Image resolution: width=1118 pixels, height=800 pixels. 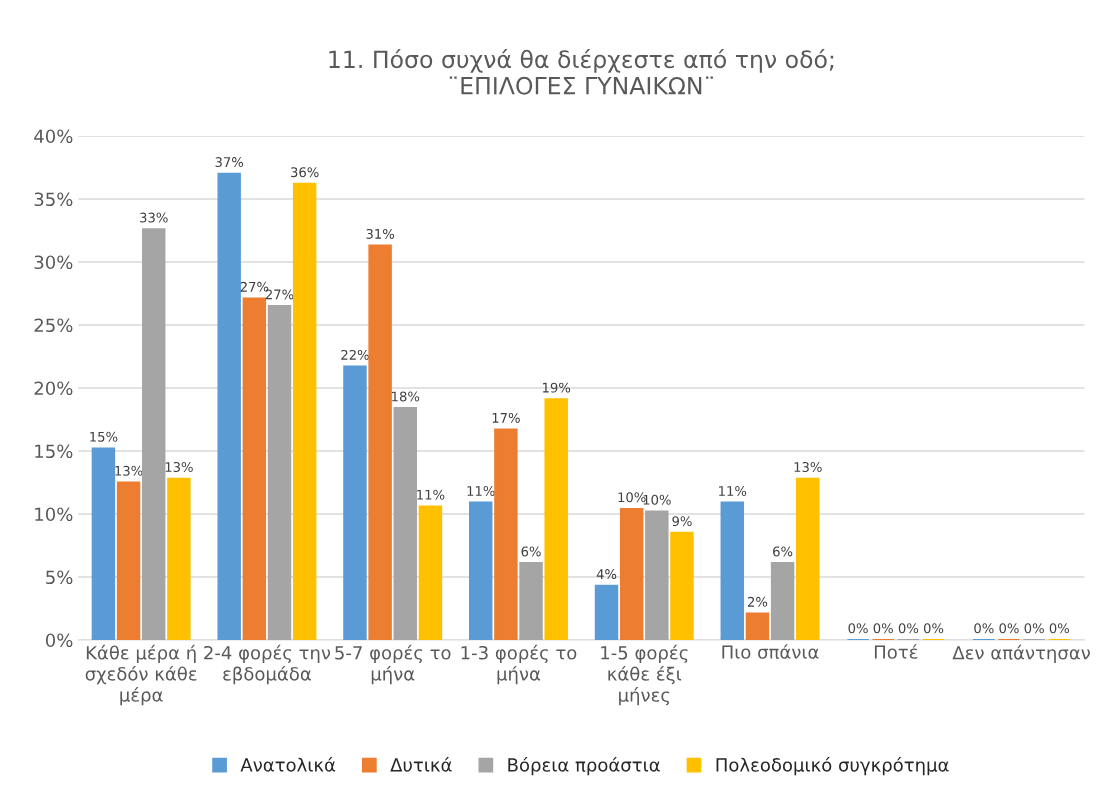 What do you see at coordinates (556, 387) in the screenshot?
I see `data-label: 19%` at bounding box center [556, 387].